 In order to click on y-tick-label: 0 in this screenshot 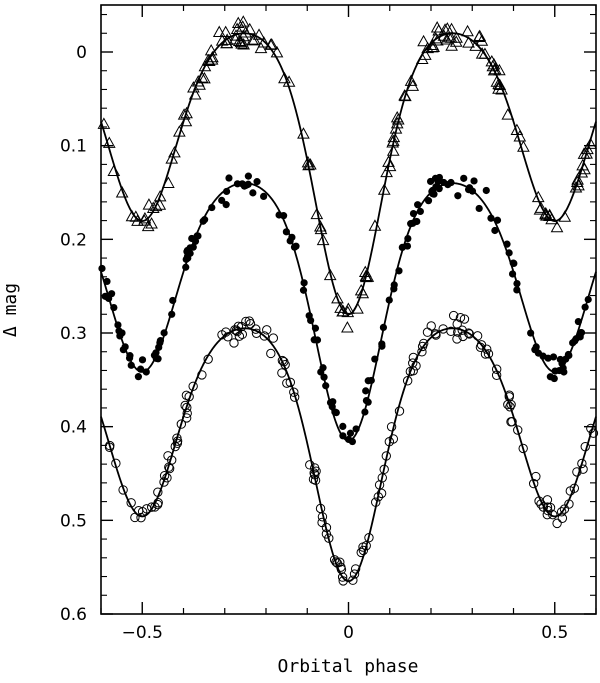, I will do `click(81, 53)`.